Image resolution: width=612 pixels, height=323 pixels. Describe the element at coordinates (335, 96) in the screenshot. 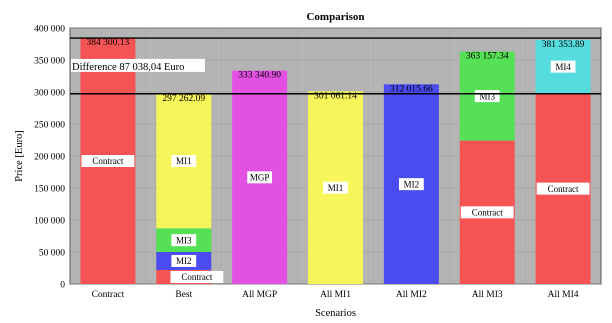

I see `bar-value-label: 301 061.14` at that location.